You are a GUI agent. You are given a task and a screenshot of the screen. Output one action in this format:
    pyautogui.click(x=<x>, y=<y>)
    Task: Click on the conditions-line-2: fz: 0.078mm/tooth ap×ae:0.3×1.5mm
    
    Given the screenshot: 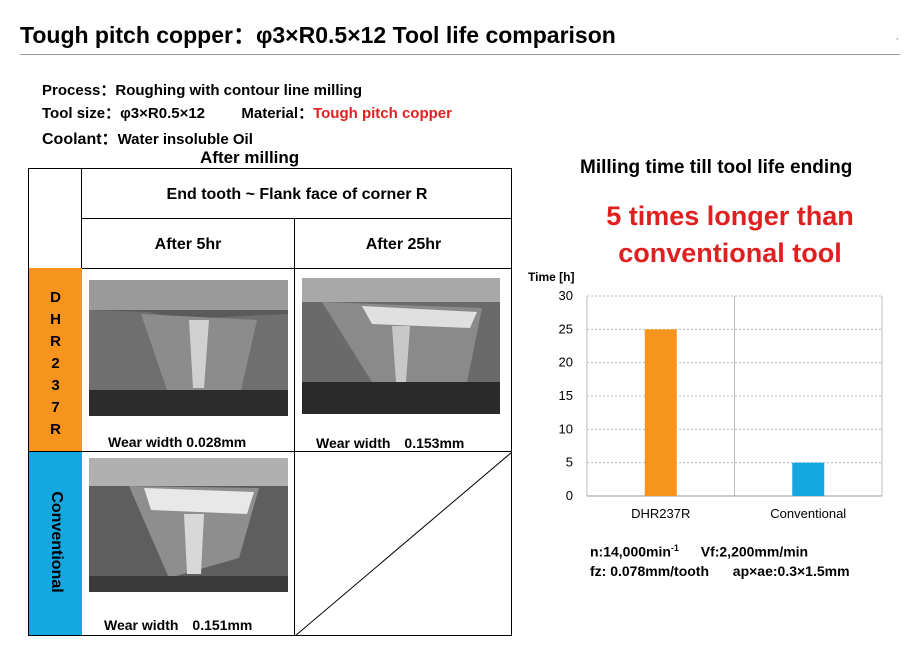 What is the action you would take?
    pyautogui.click(x=720, y=571)
    